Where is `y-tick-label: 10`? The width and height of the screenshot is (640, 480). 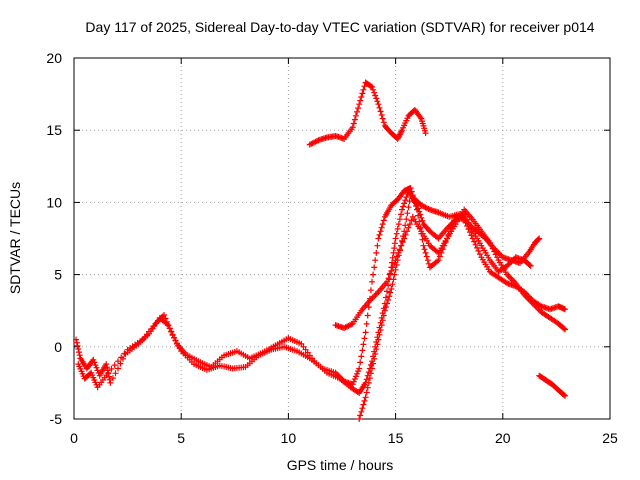
y-tick-label: 10 is located at coordinates (54, 202).